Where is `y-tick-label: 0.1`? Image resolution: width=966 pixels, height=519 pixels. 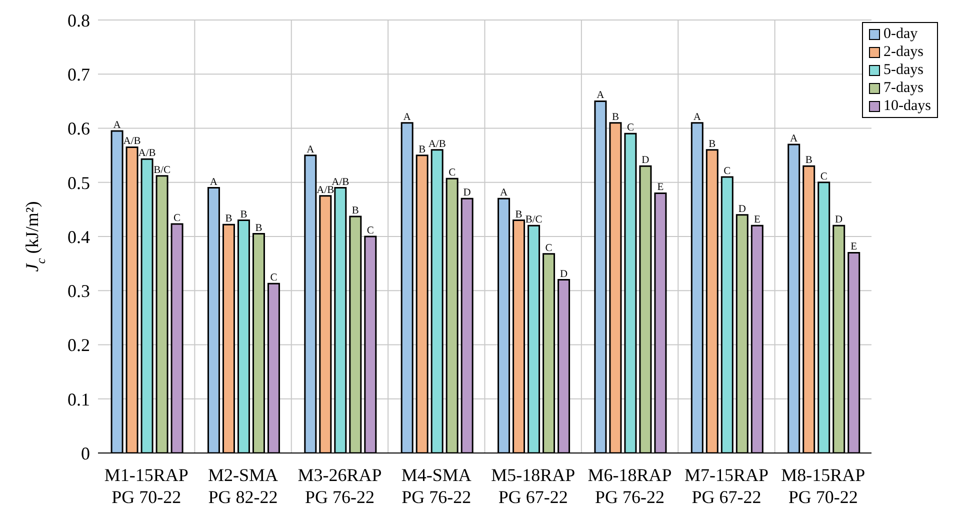
y-tick-label: 0.1 is located at coordinates (79, 399).